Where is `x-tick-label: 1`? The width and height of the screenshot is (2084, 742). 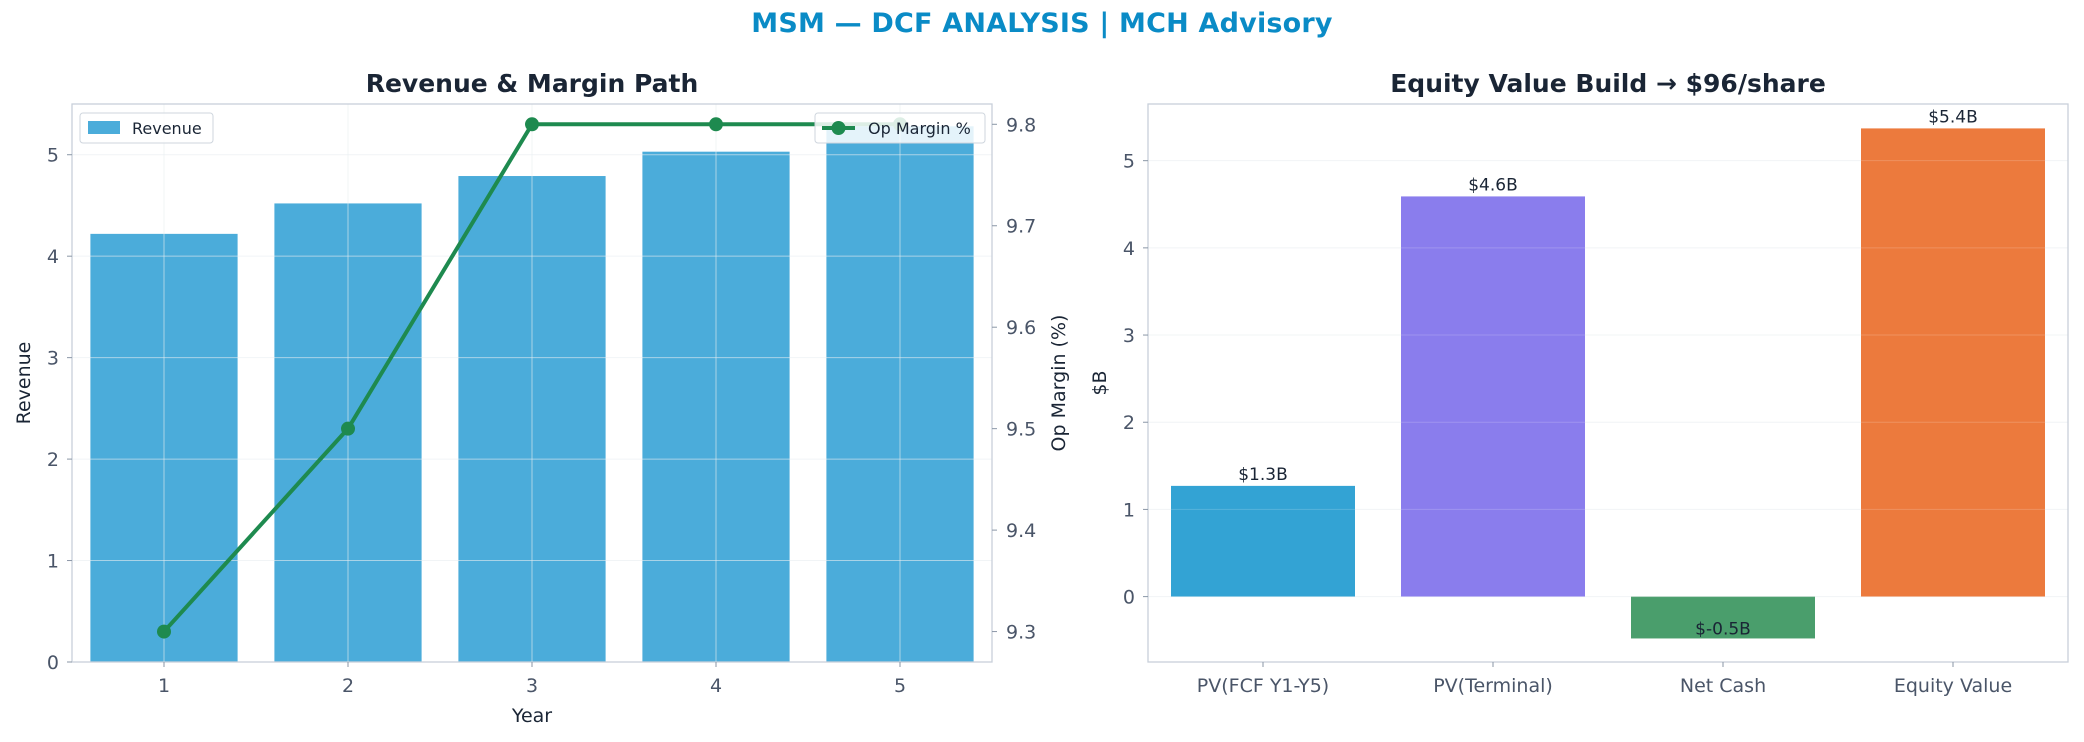
x-tick-label: 1 is located at coordinates (164, 686).